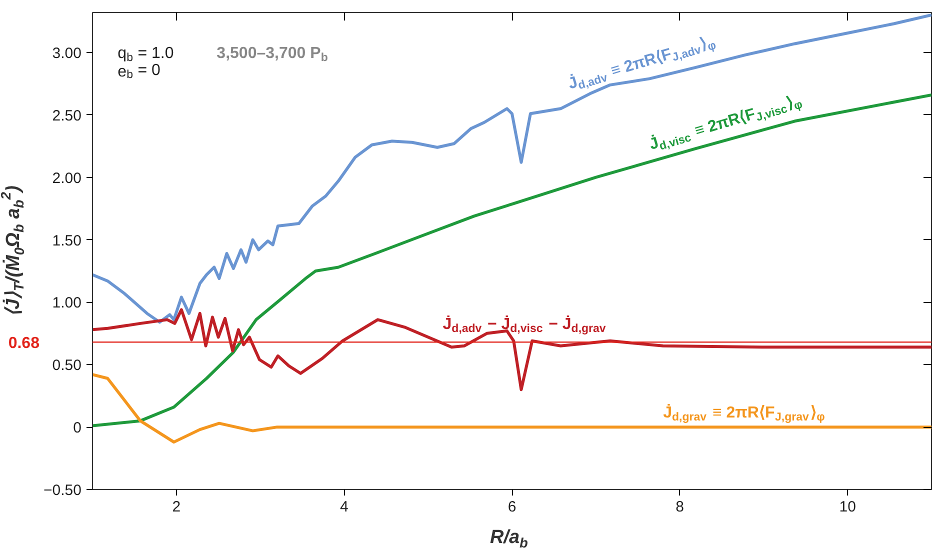 Image resolution: width=937 pixels, height=551 pixels. What do you see at coordinates (512, 507) in the screenshot?
I see `x-tick-label: 6` at bounding box center [512, 507].